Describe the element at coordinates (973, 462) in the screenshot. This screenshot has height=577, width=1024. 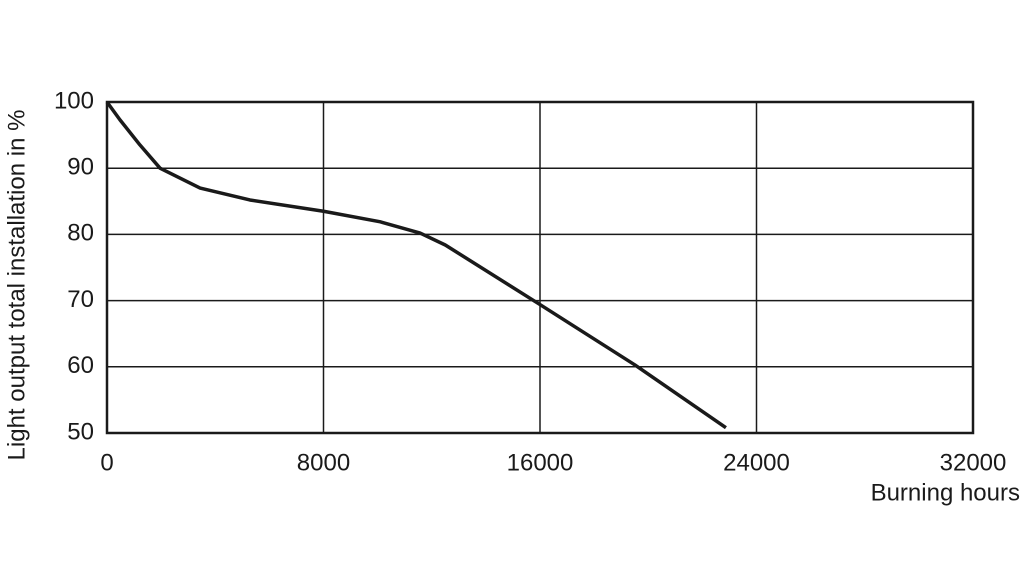
I see `x-tick-label: 32000` at that location.